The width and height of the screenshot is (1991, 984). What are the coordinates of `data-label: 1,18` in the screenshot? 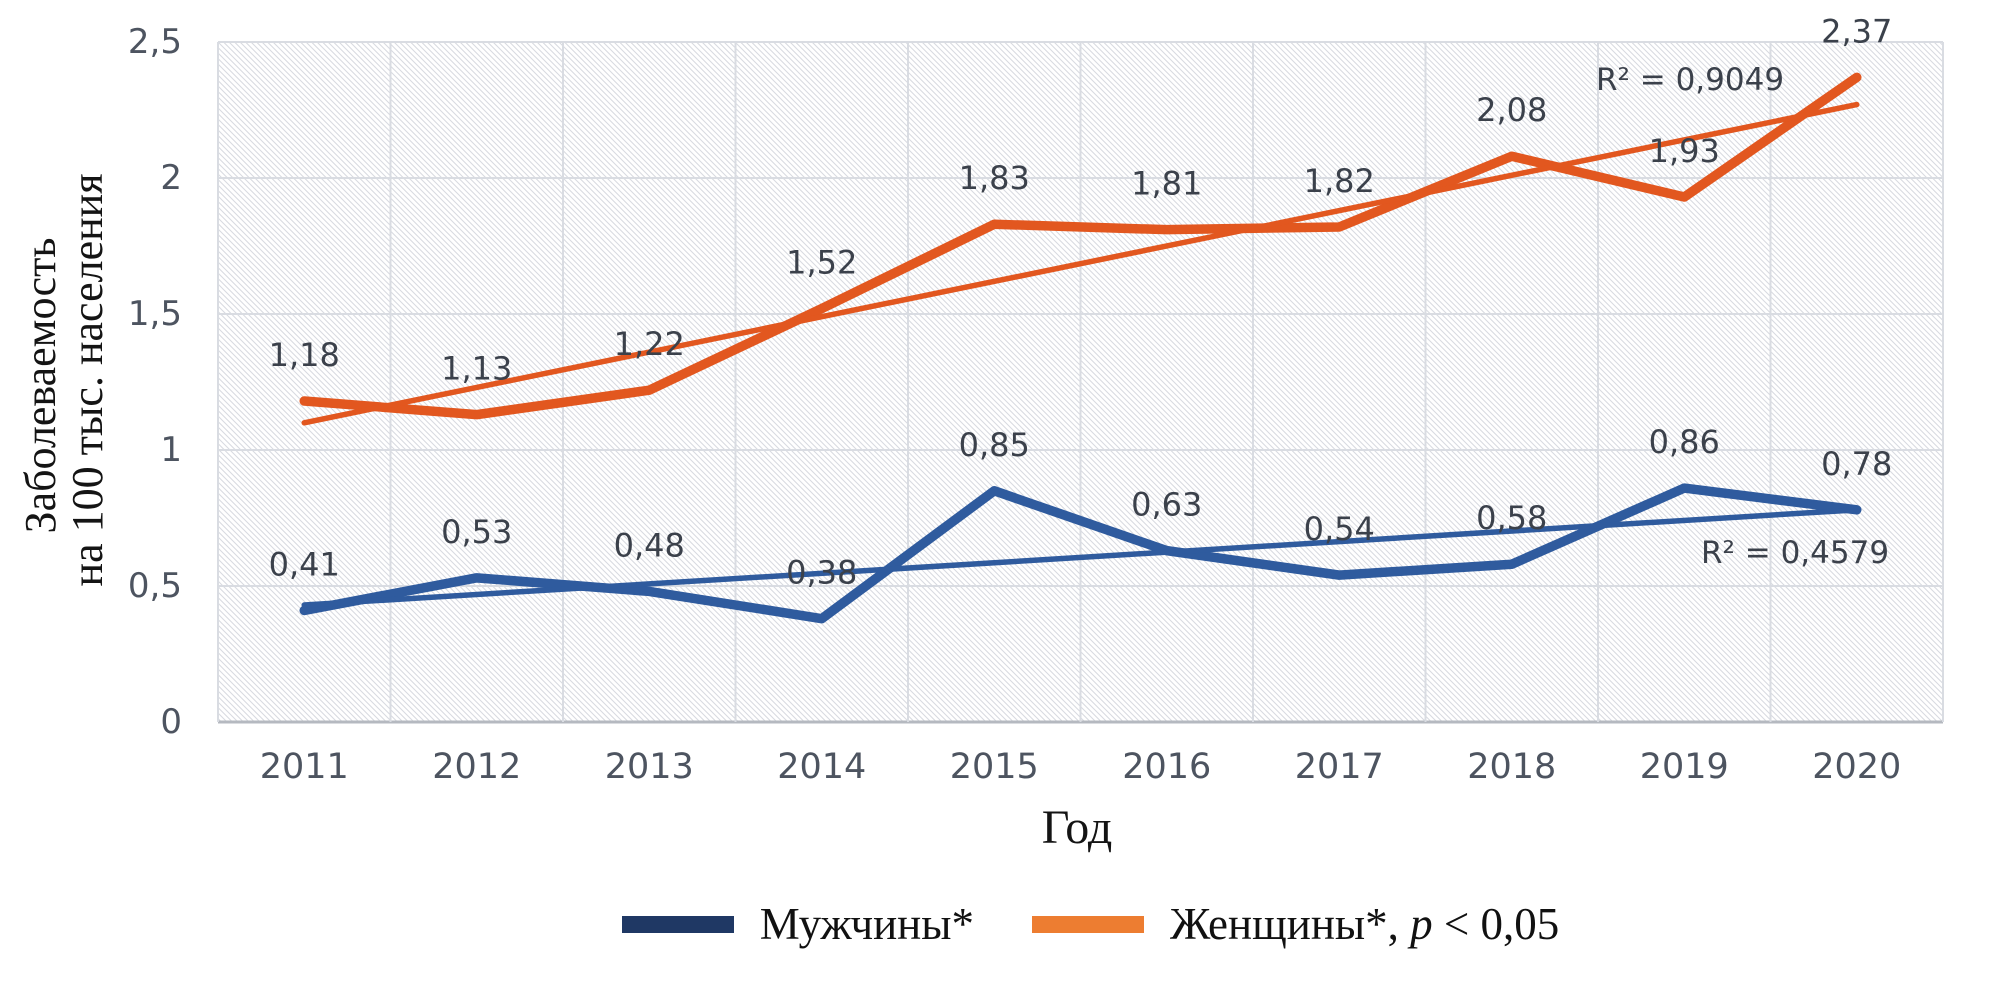 It's located at (304, 355).